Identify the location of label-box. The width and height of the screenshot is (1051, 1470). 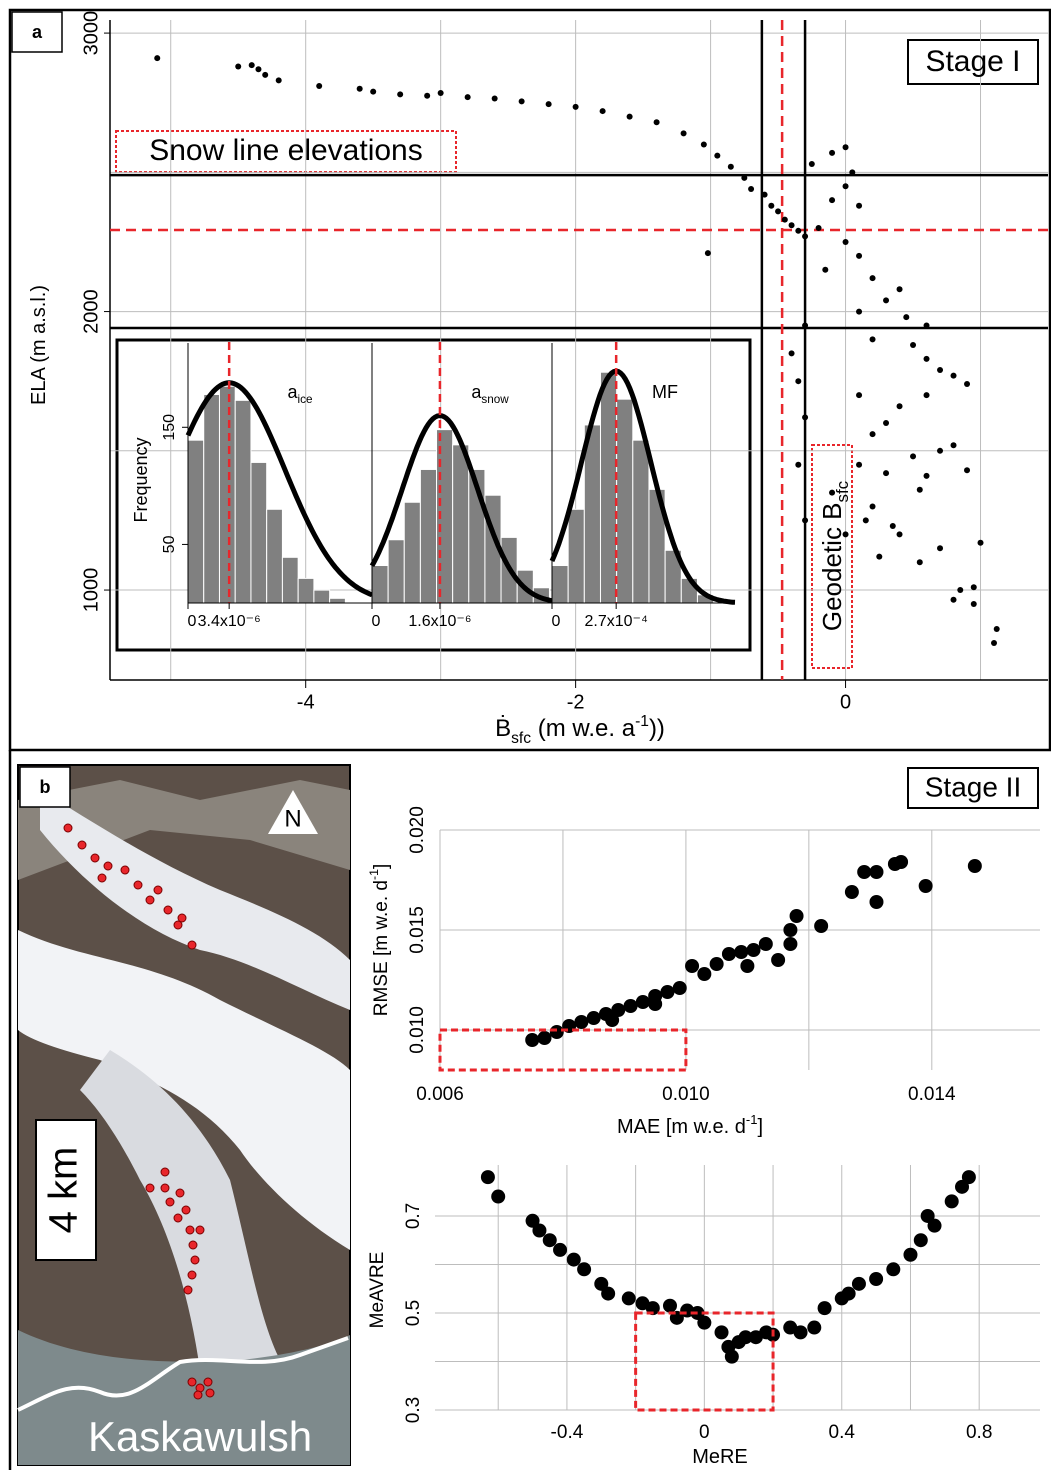
(45, 787).